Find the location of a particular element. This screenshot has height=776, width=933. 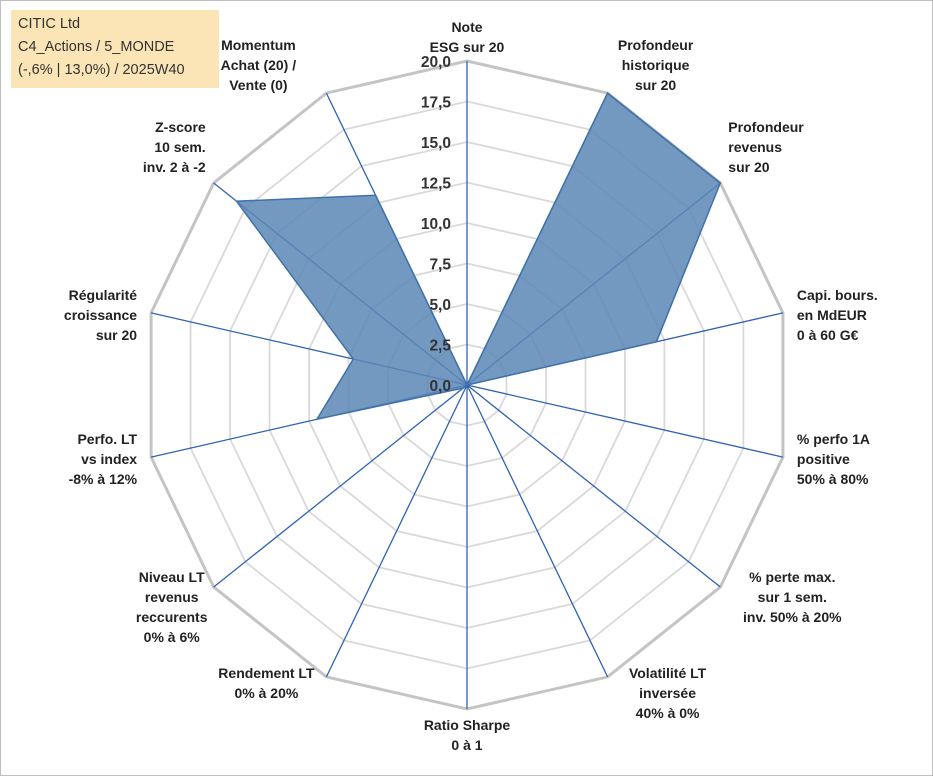

tick-label: 17,5 is located at coordinates (436, 103).